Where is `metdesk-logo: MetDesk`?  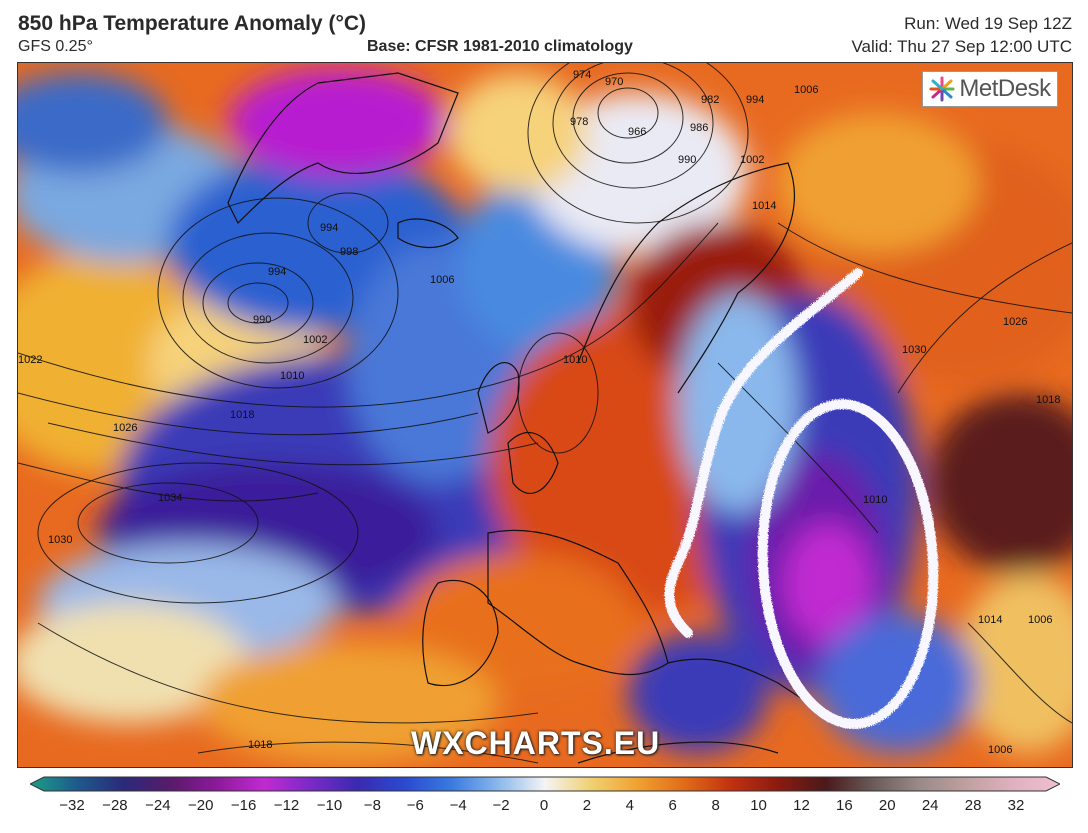
metdesk-logo: MetDesk is located at coordinates (990, 89).